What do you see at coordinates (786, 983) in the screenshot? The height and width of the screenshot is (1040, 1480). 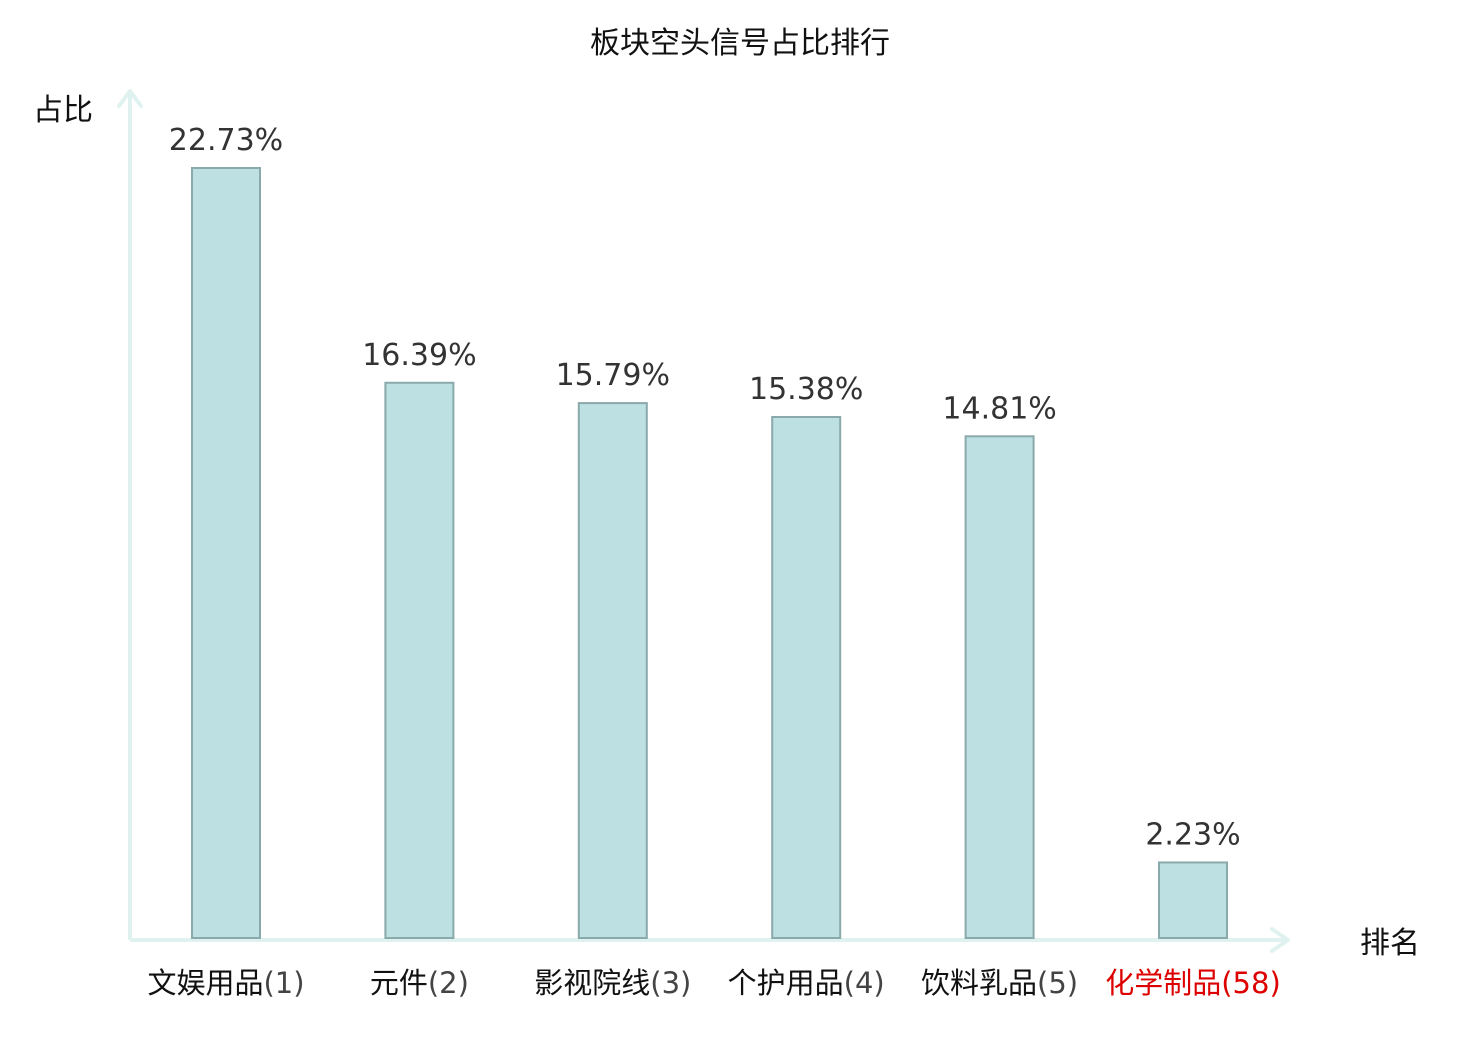 I see `x-tick-name: 个护用品` at bounding box center [786, 983].